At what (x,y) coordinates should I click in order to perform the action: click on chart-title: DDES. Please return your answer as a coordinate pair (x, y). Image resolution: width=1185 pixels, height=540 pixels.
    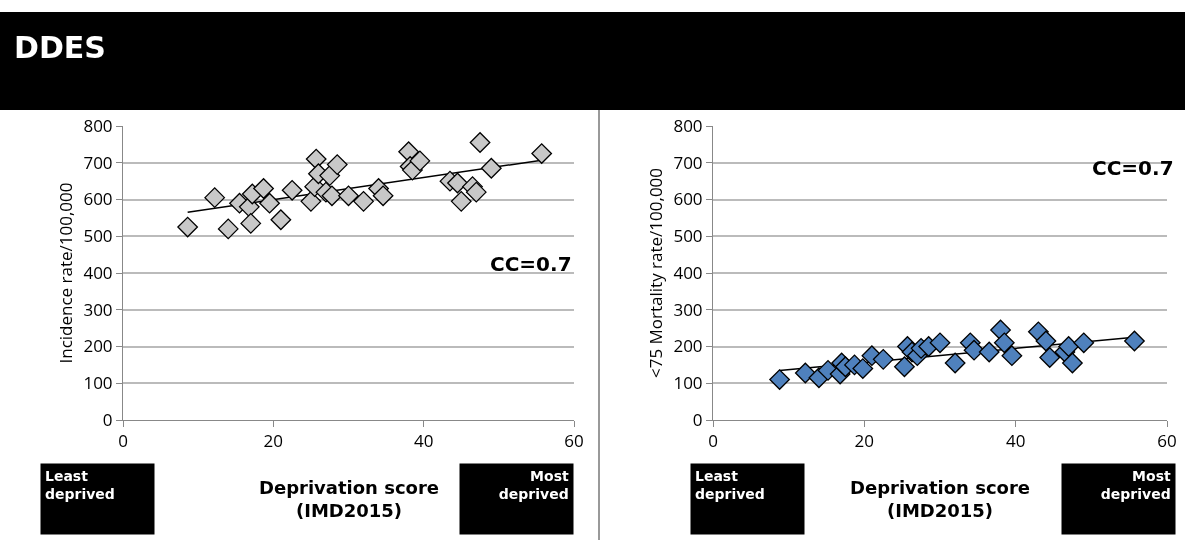
    Looking at the image, I should click on (60, 47).